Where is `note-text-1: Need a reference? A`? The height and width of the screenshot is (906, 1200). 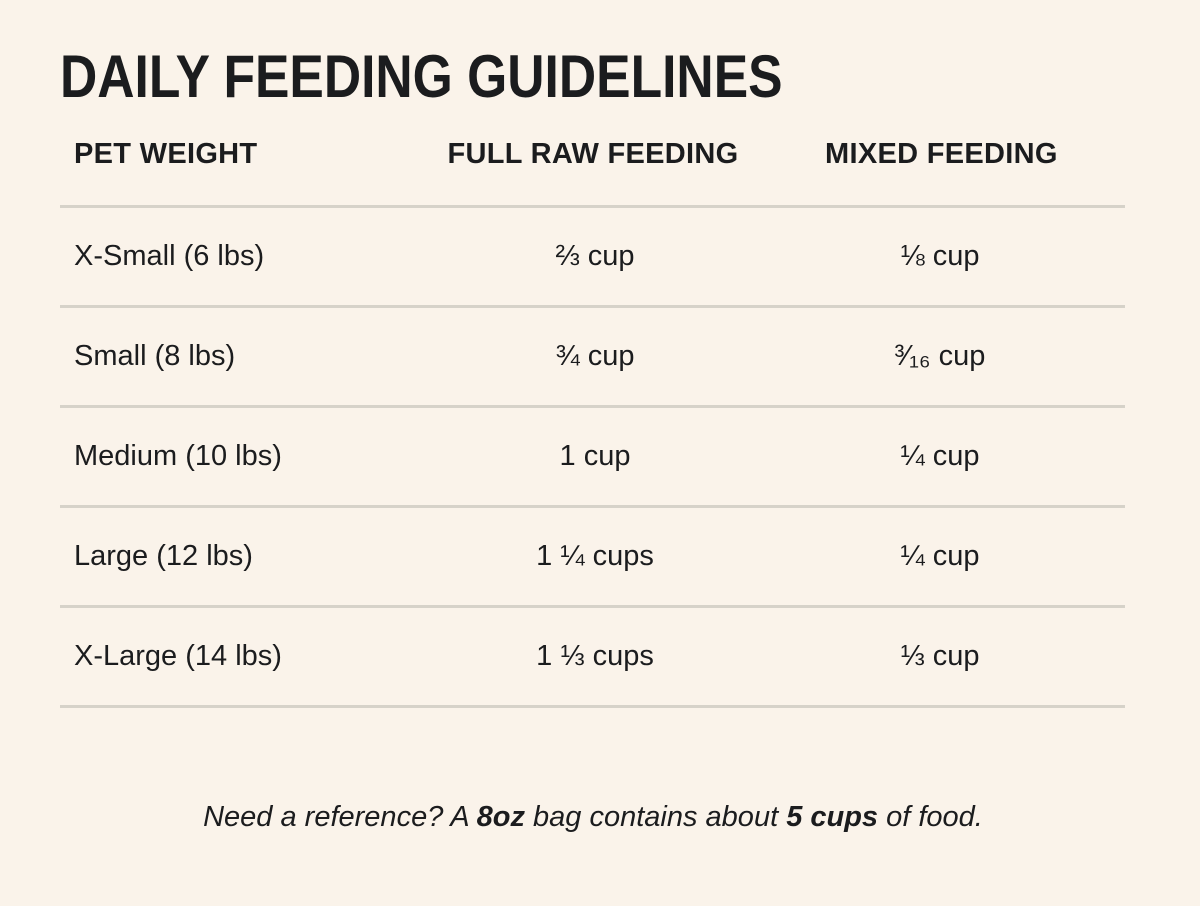
note-text-1: Need a reference? A is located at coordinates (340, 817).